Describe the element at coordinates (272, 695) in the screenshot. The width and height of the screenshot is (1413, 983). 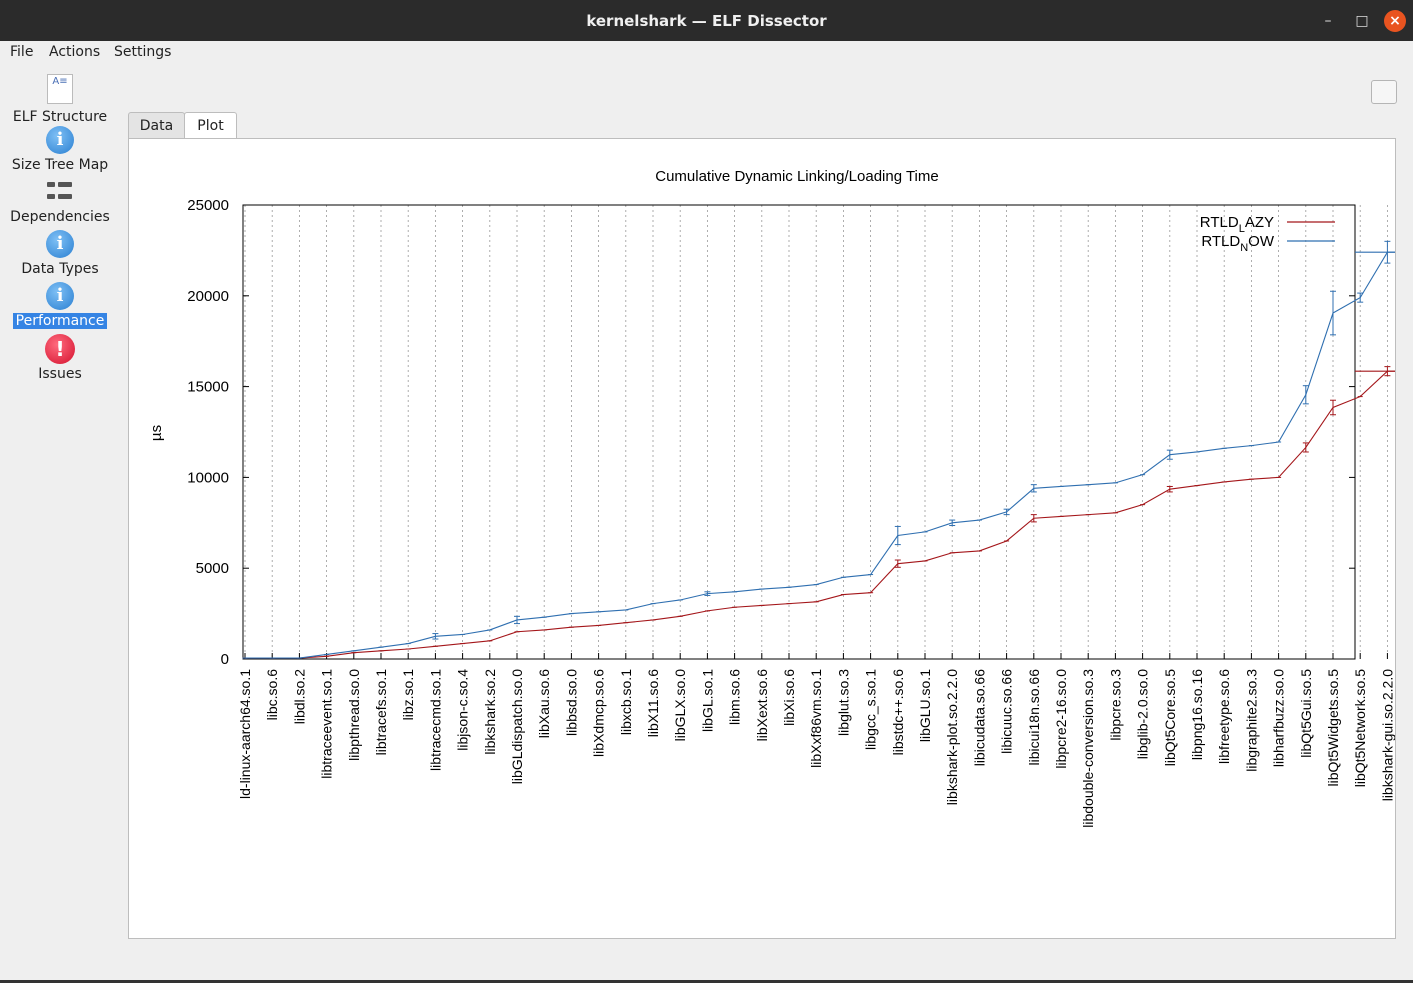
I see `x-tick-label: libc.so.6` at that location.